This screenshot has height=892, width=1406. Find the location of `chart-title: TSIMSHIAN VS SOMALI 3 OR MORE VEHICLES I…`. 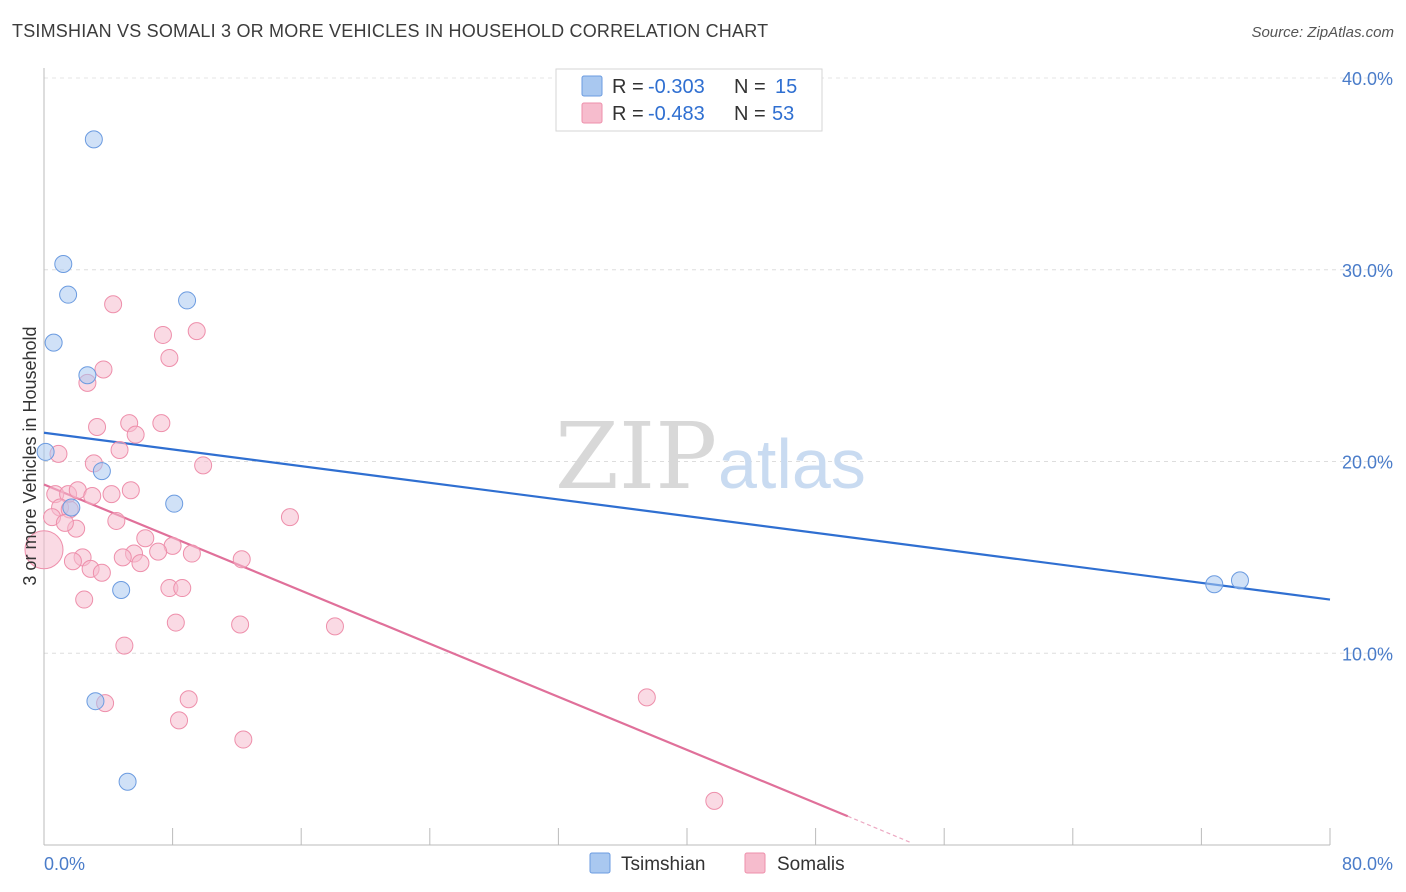

chart-title: TSIMSHIAN VS SOMALI 3 OR MORE VEHICLES I… is located at coordinates (390, 31).